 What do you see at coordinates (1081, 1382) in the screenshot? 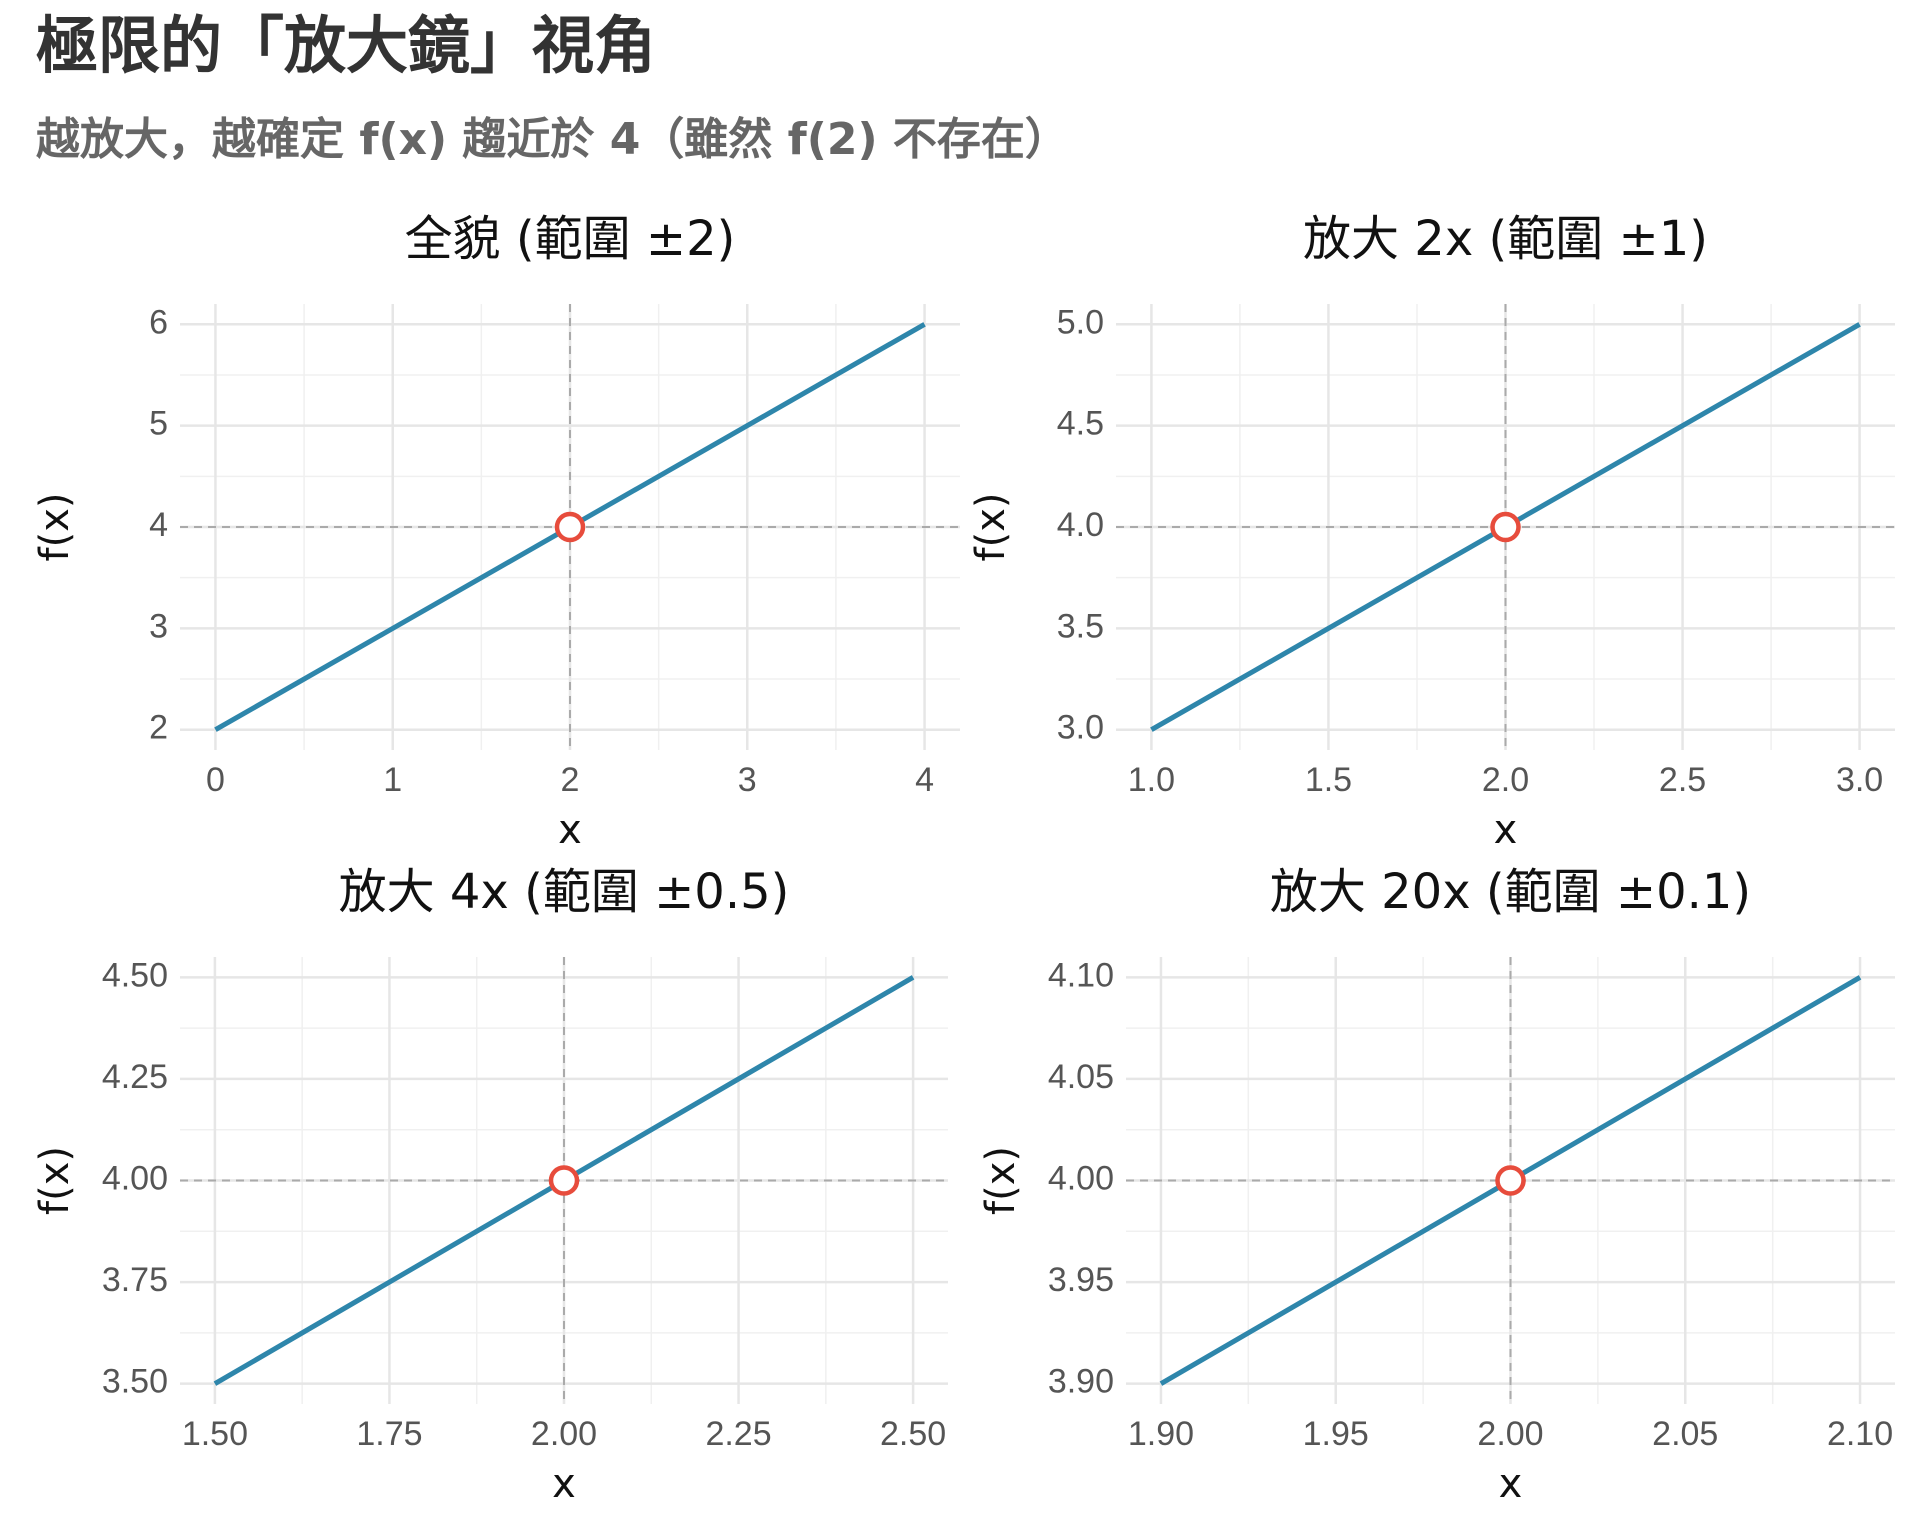
I see `y-tick-label: 3.90` at bounding box center [1081, 1382].